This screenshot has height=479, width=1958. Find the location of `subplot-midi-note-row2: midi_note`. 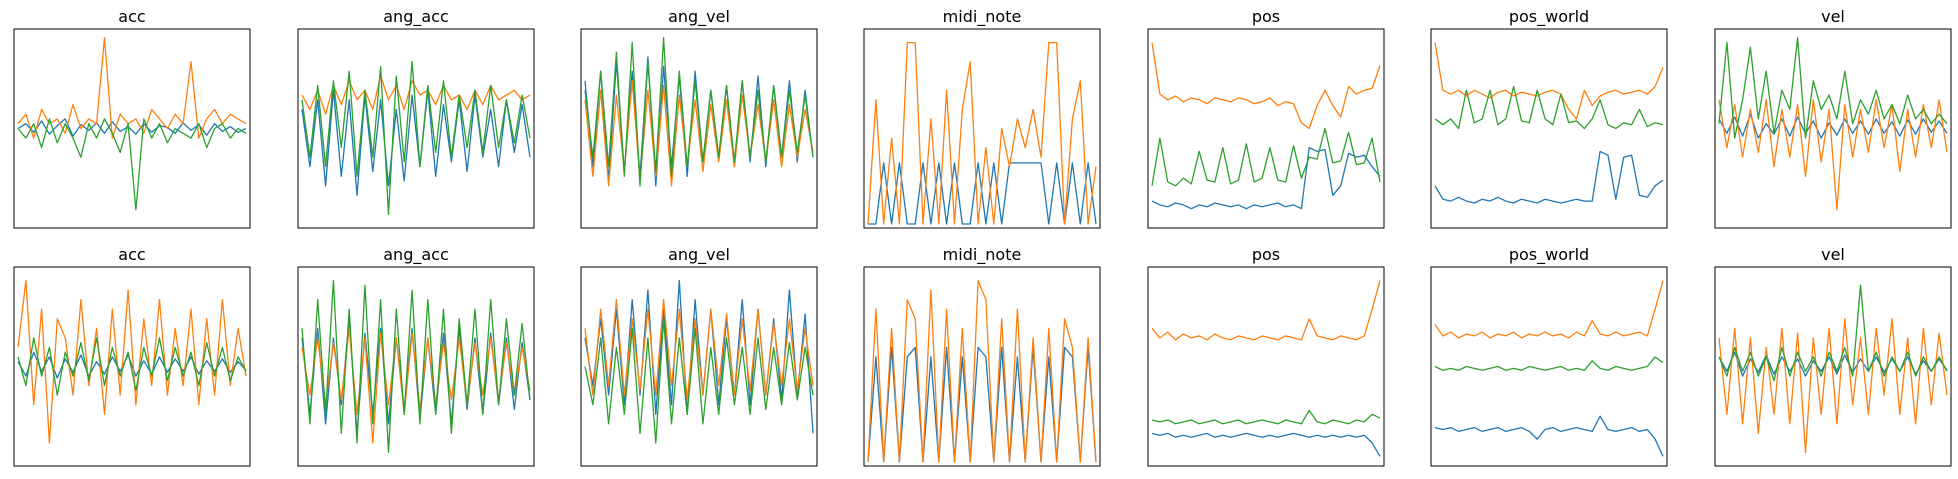

subplot-midi-note-row2: midi_note is located at coordinates (982, 356).